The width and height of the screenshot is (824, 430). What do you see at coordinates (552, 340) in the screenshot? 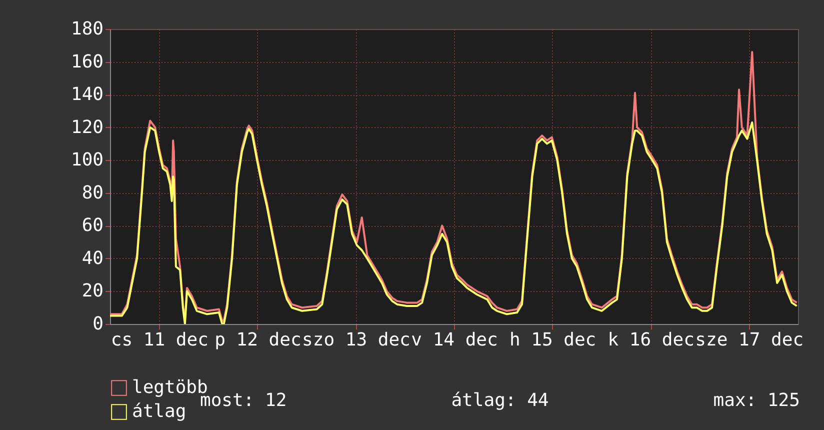
I see `x-tick-label: h 15 dec` at bounding box center [552, 340].